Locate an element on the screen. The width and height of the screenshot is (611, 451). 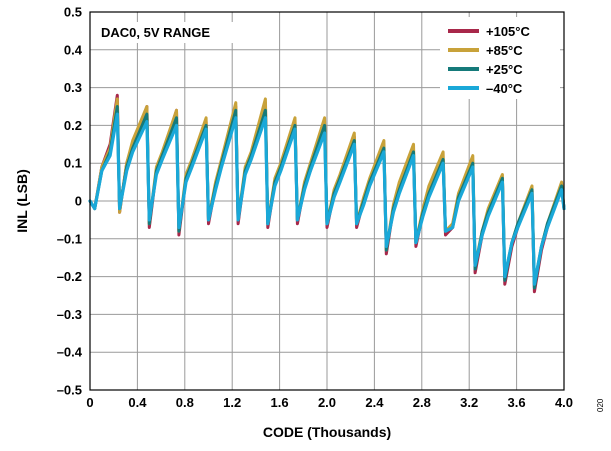
y-tick-label: –0.2 is located at coordinates (69, 276).